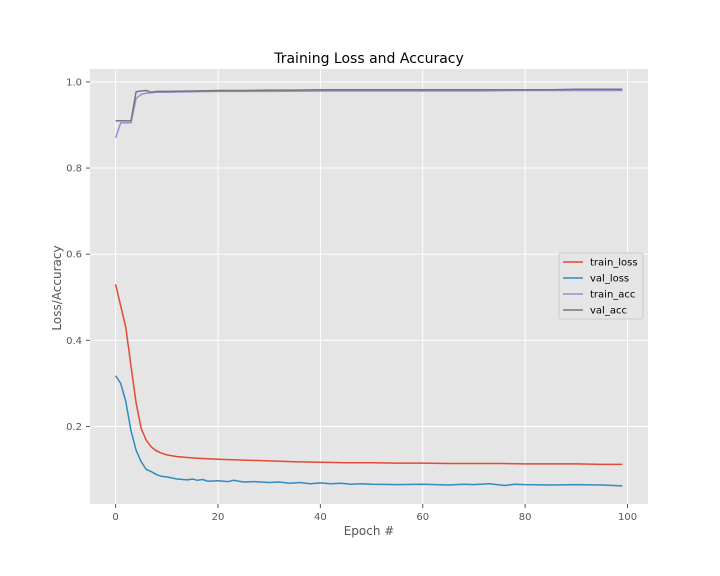 Image resolution: width=720 pixels, height=576 pixels. Describe the element at coordinates (368, 59) in the screenshot. I see `chart-title: Training Loss and Accuracy` at that location.